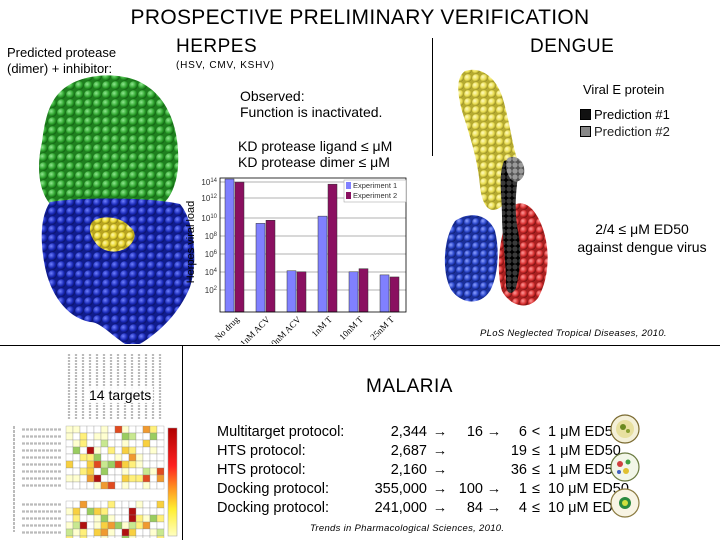  What do you see at coordinates (573, 333) in the screenshot?
I see `dengue-citation: PLoS Neglected Tropical Diseases, 2010.` at bounding box center [573, 333].